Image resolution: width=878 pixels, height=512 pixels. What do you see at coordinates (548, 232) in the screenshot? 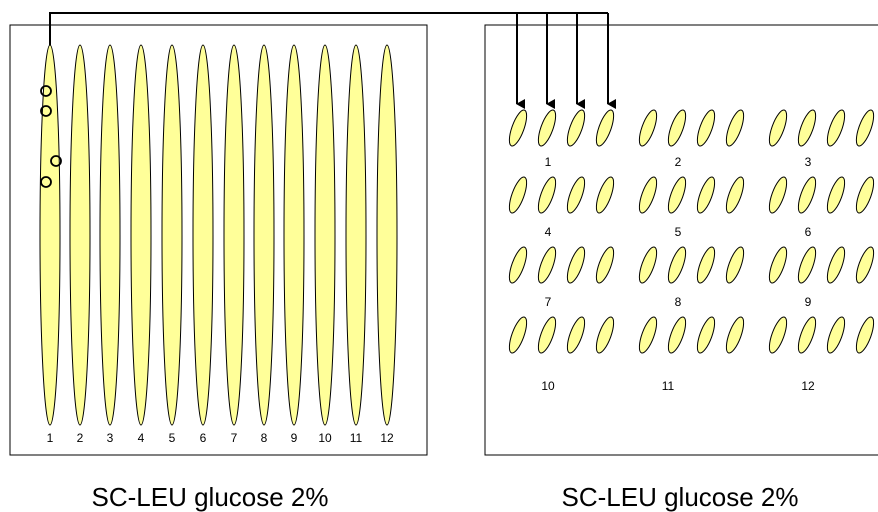
I see `group-label: 4` at bounding box center [548, 232].